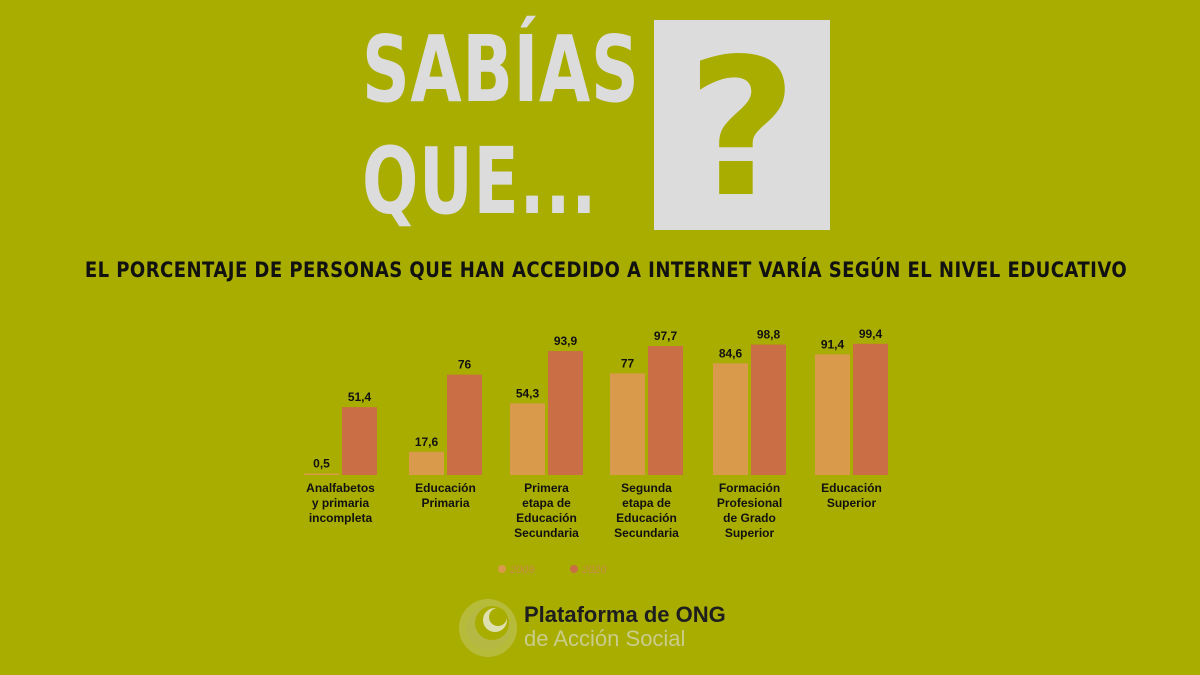  What do you see at coordinates (427, 442) in the screenshot?
I see `data-label-2009-1: 17,6` at bounding box center [427, 442].